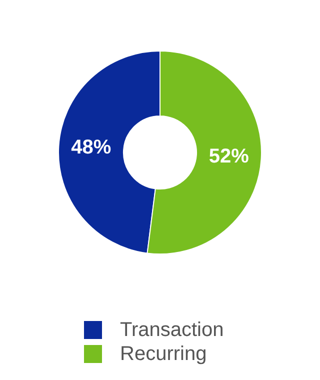  What do you see at coordinates (171, 330) in the screenshot?
I see `legend-label: Transaction` at bounding box center [171, 330].